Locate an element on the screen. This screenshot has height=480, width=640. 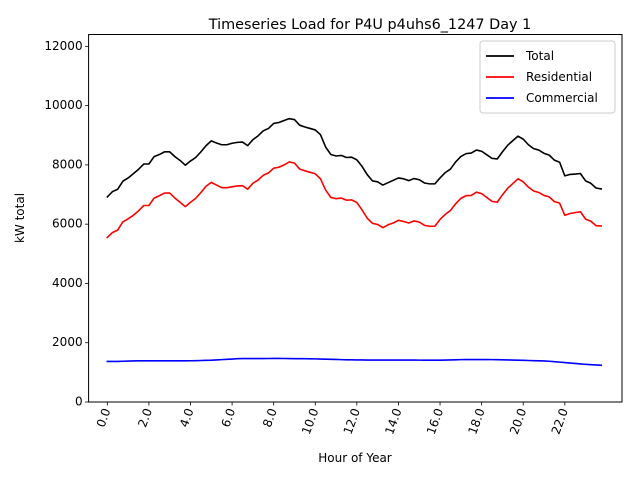
x-tick-label: 8.0 is located at coordinates (270, 417).